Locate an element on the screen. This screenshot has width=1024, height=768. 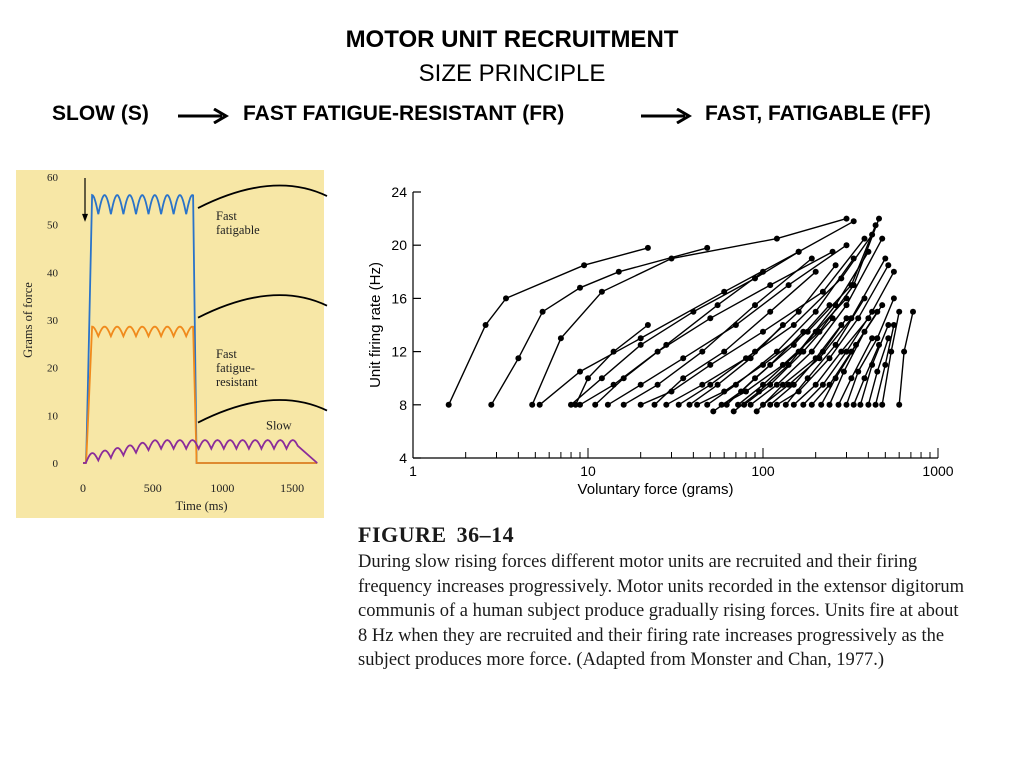
series-label: Slow is located at coordinates (279, 426).